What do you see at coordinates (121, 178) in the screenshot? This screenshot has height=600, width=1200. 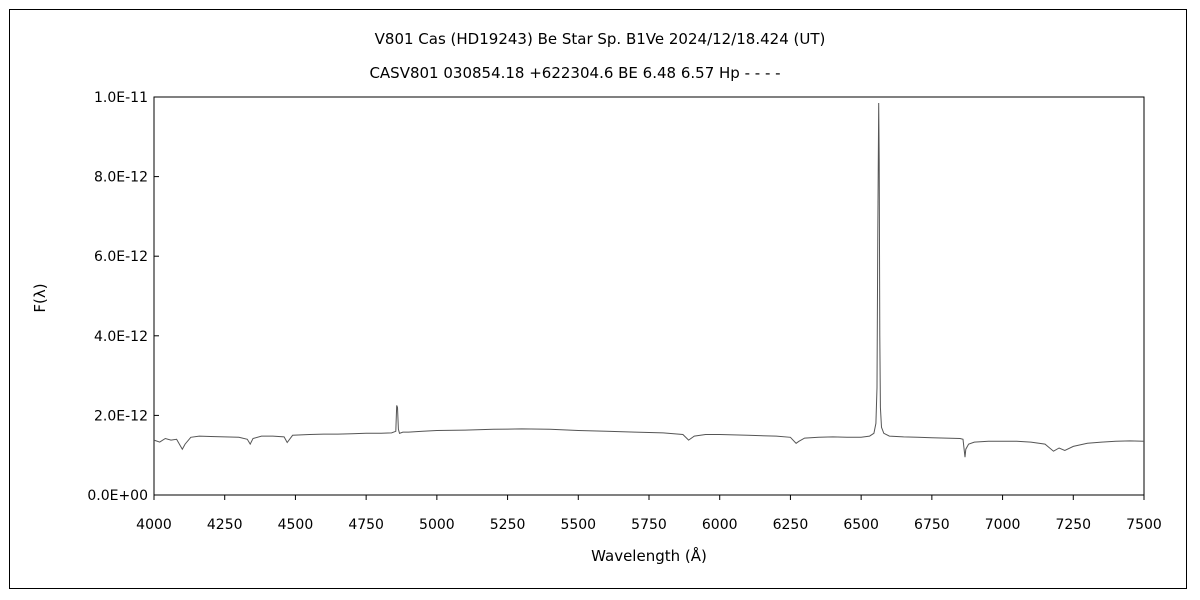 I see `y-tick-label: 8.0E-12` at bounding box center [121, 178].